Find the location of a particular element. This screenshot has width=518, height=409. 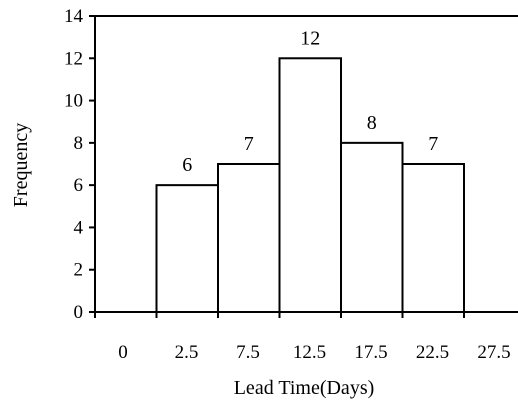

x-tick-label-4: 17.5 is located at coordinates (370, 352).